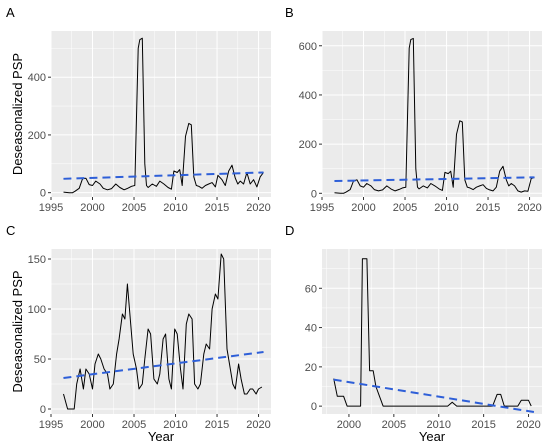  What do you see at coordinates (37, 260) in the screenshot?
I see `y-tick-label: 150` at bounding box center [37, 260].